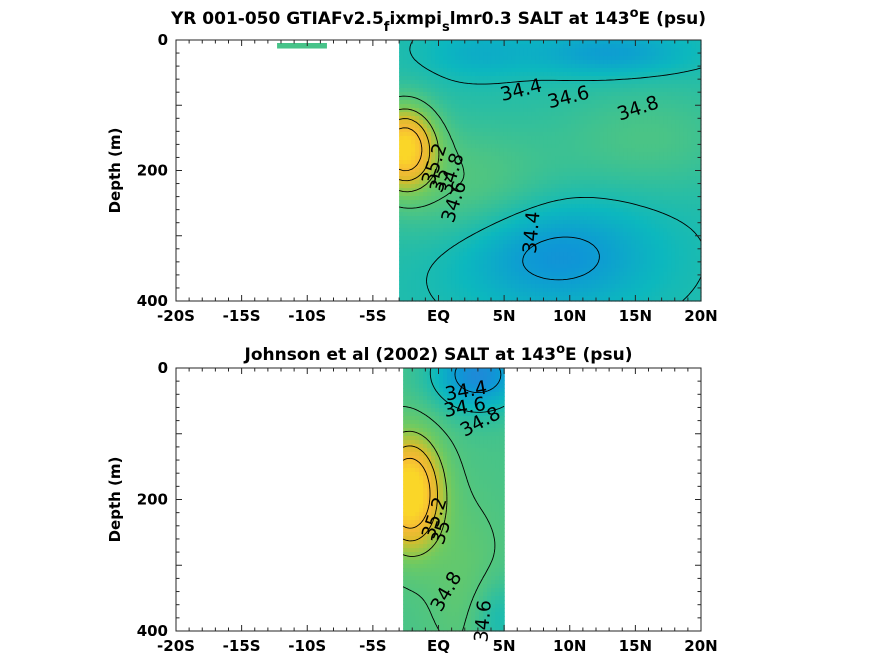 This screenshot has height=656, width=875. I want to click on chart-title: Johnson et al (2002) SALT at 143oE (psu), so click(438, 353).